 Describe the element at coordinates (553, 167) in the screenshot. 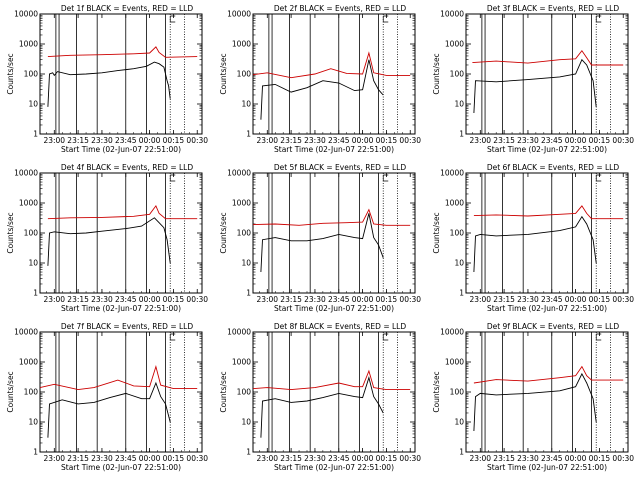

I see `chart-title: Det 6f BLACK = Events, RED = LLD` at that location.